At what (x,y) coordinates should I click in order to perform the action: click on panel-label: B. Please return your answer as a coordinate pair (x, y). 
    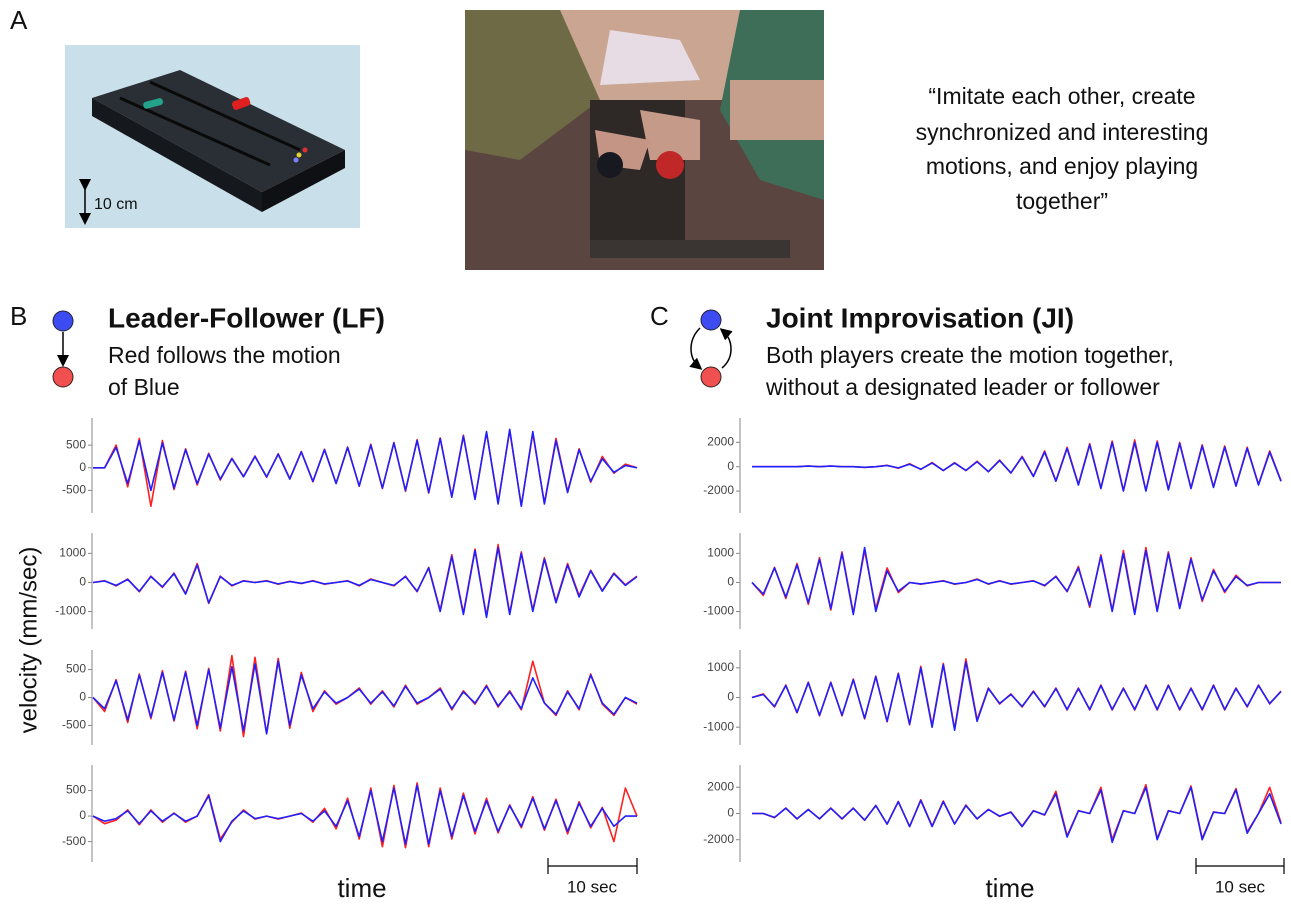
    Looking at the image, I should click on (18, 316).